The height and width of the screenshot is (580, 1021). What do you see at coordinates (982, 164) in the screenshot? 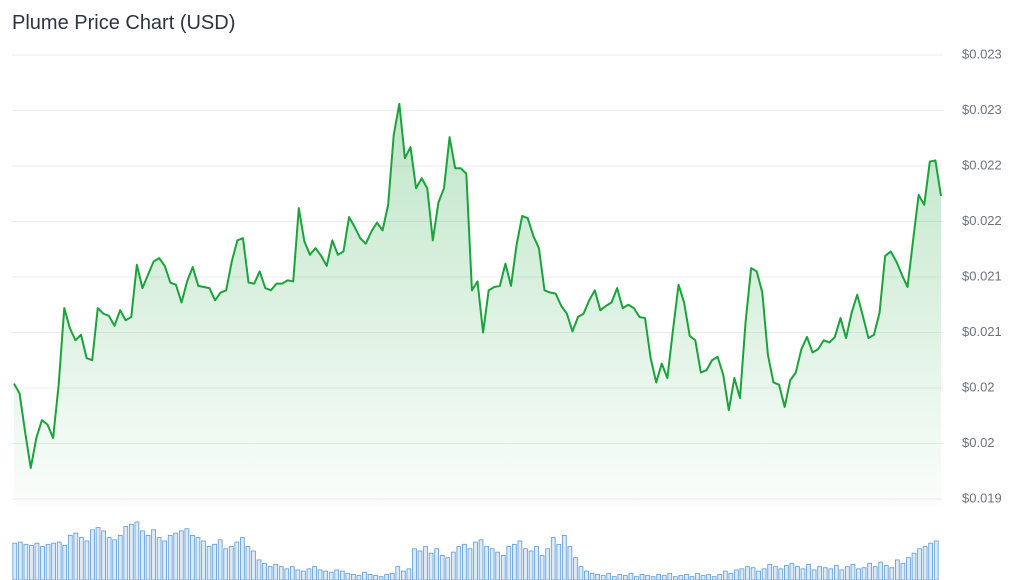
I see `y-tick-label: $0.022` at bounding box center [982, 164].